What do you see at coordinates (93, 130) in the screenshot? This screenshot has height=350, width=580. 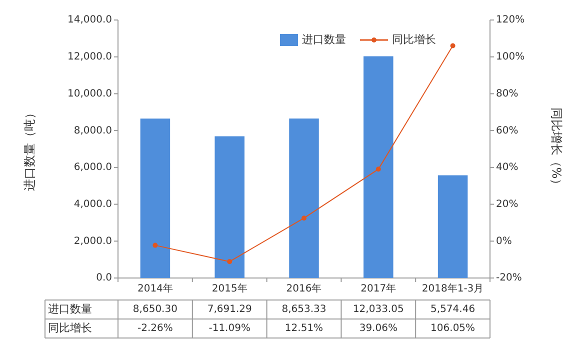 I see `y-tick-label: 8,000.0` at bounding box center [93, 130].